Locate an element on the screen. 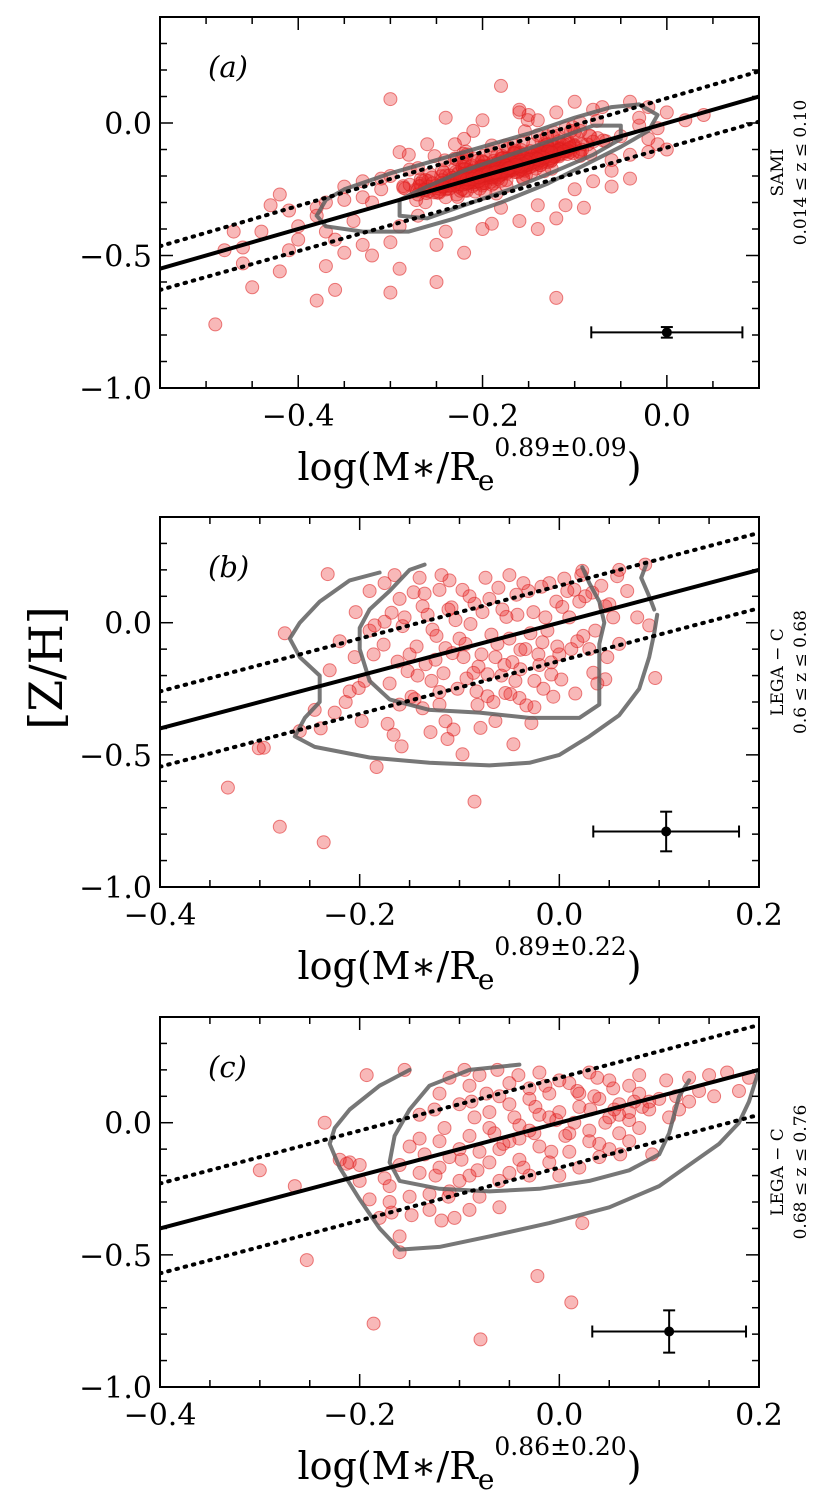 The width and height of the screenshot is (830, 1507). redshift-label: 0.6 ≤ z ≤ 0.68 is located at coordinates (801, 672).